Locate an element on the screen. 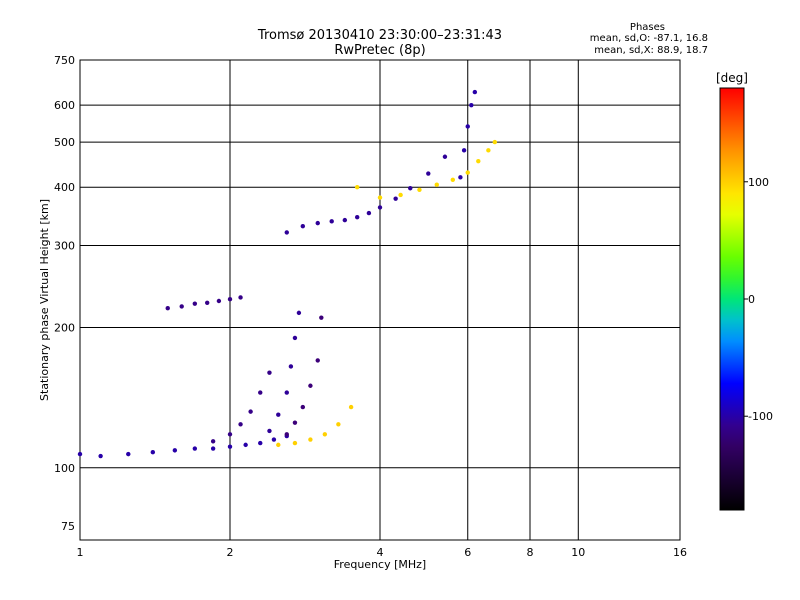 This screenshot has height=600, width=800. y-tick-label: 400 is located at coordinates (64, 187).